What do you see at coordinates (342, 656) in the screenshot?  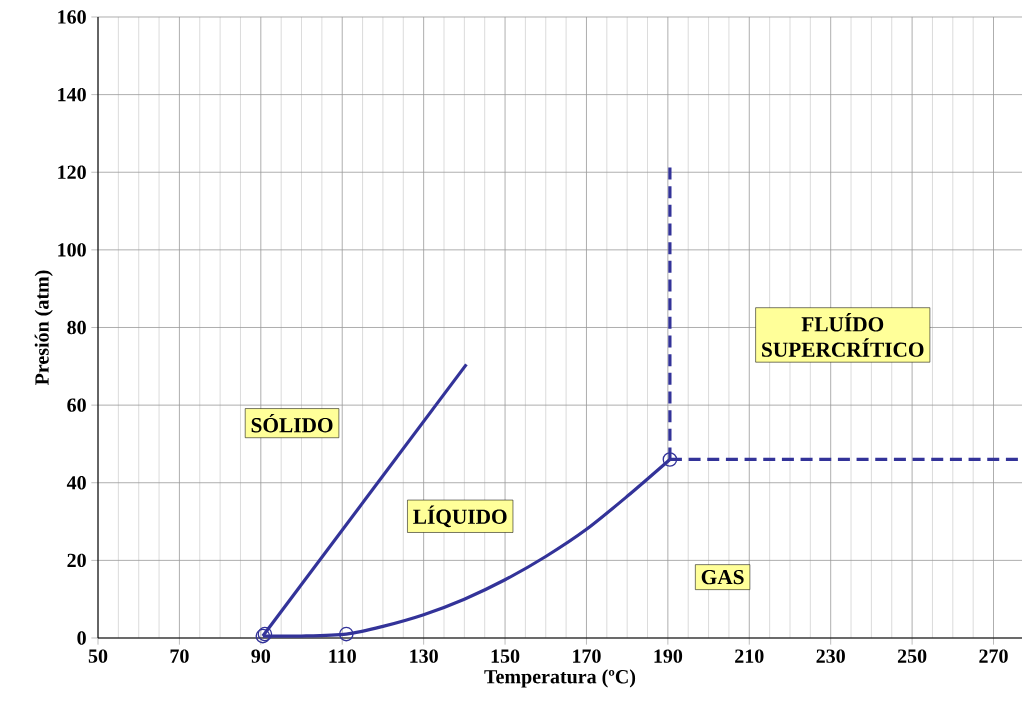 I see `x-tick-label: 110` at bounding box center [342, 656].